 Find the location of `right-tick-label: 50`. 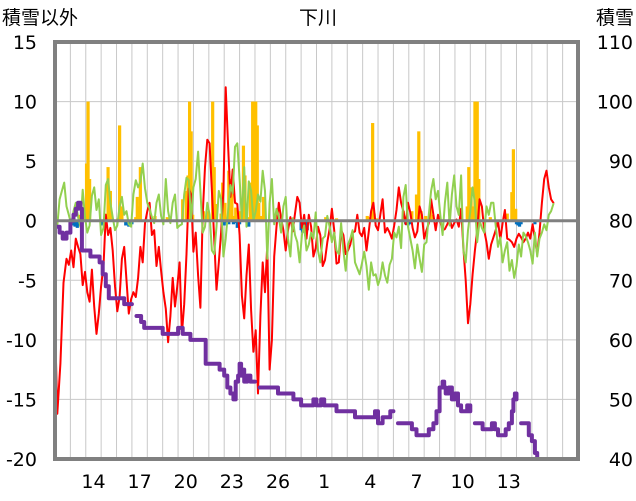

right-tick-label: 50 is located at coordinates (621, 400).